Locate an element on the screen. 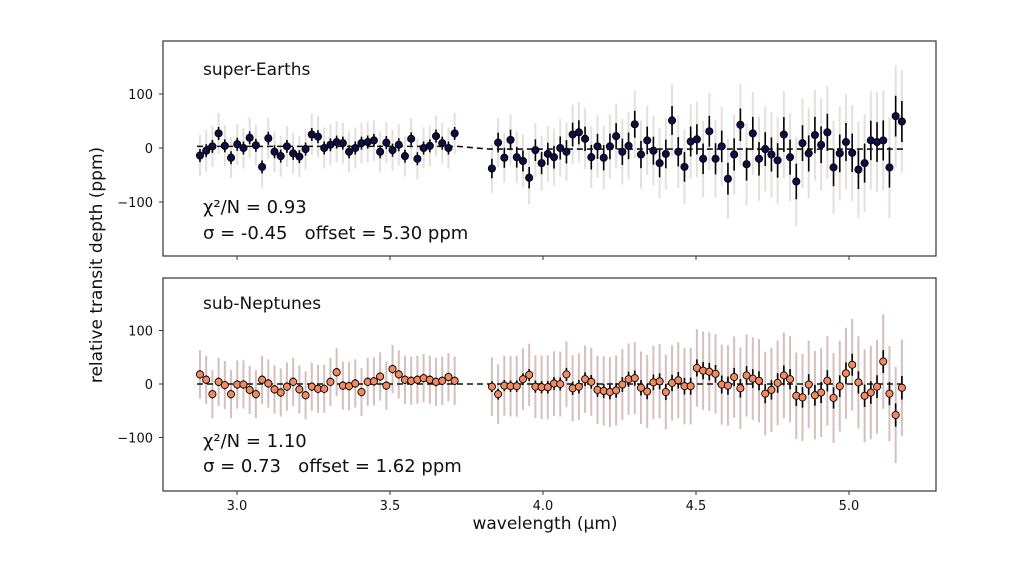 This screenshot has height=576, width=1024. panel-title: sub-Neptunes is located at coordinates (262, 304).